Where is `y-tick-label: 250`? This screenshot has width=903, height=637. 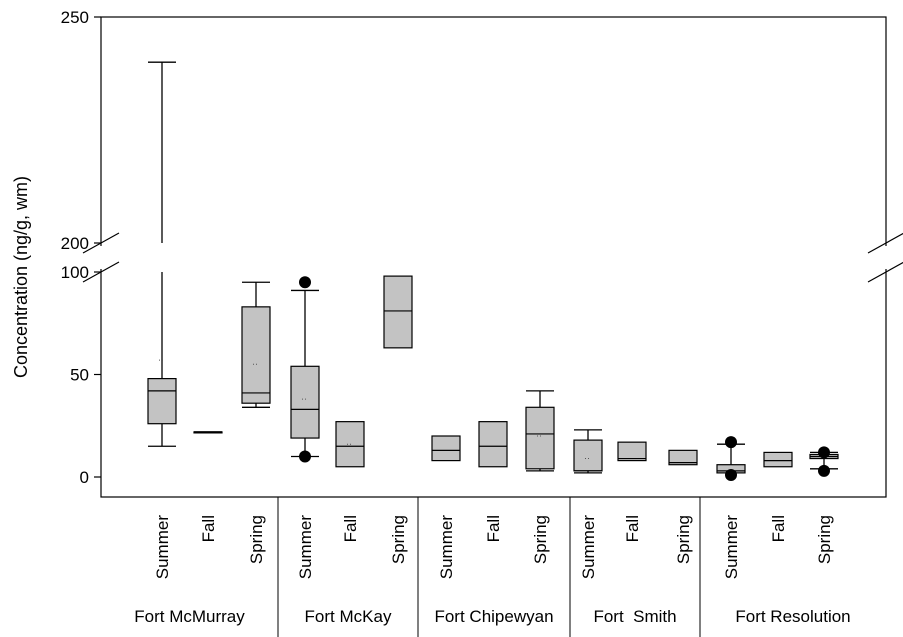 y-tick-label: 250 is located at coordinates (75, 17).